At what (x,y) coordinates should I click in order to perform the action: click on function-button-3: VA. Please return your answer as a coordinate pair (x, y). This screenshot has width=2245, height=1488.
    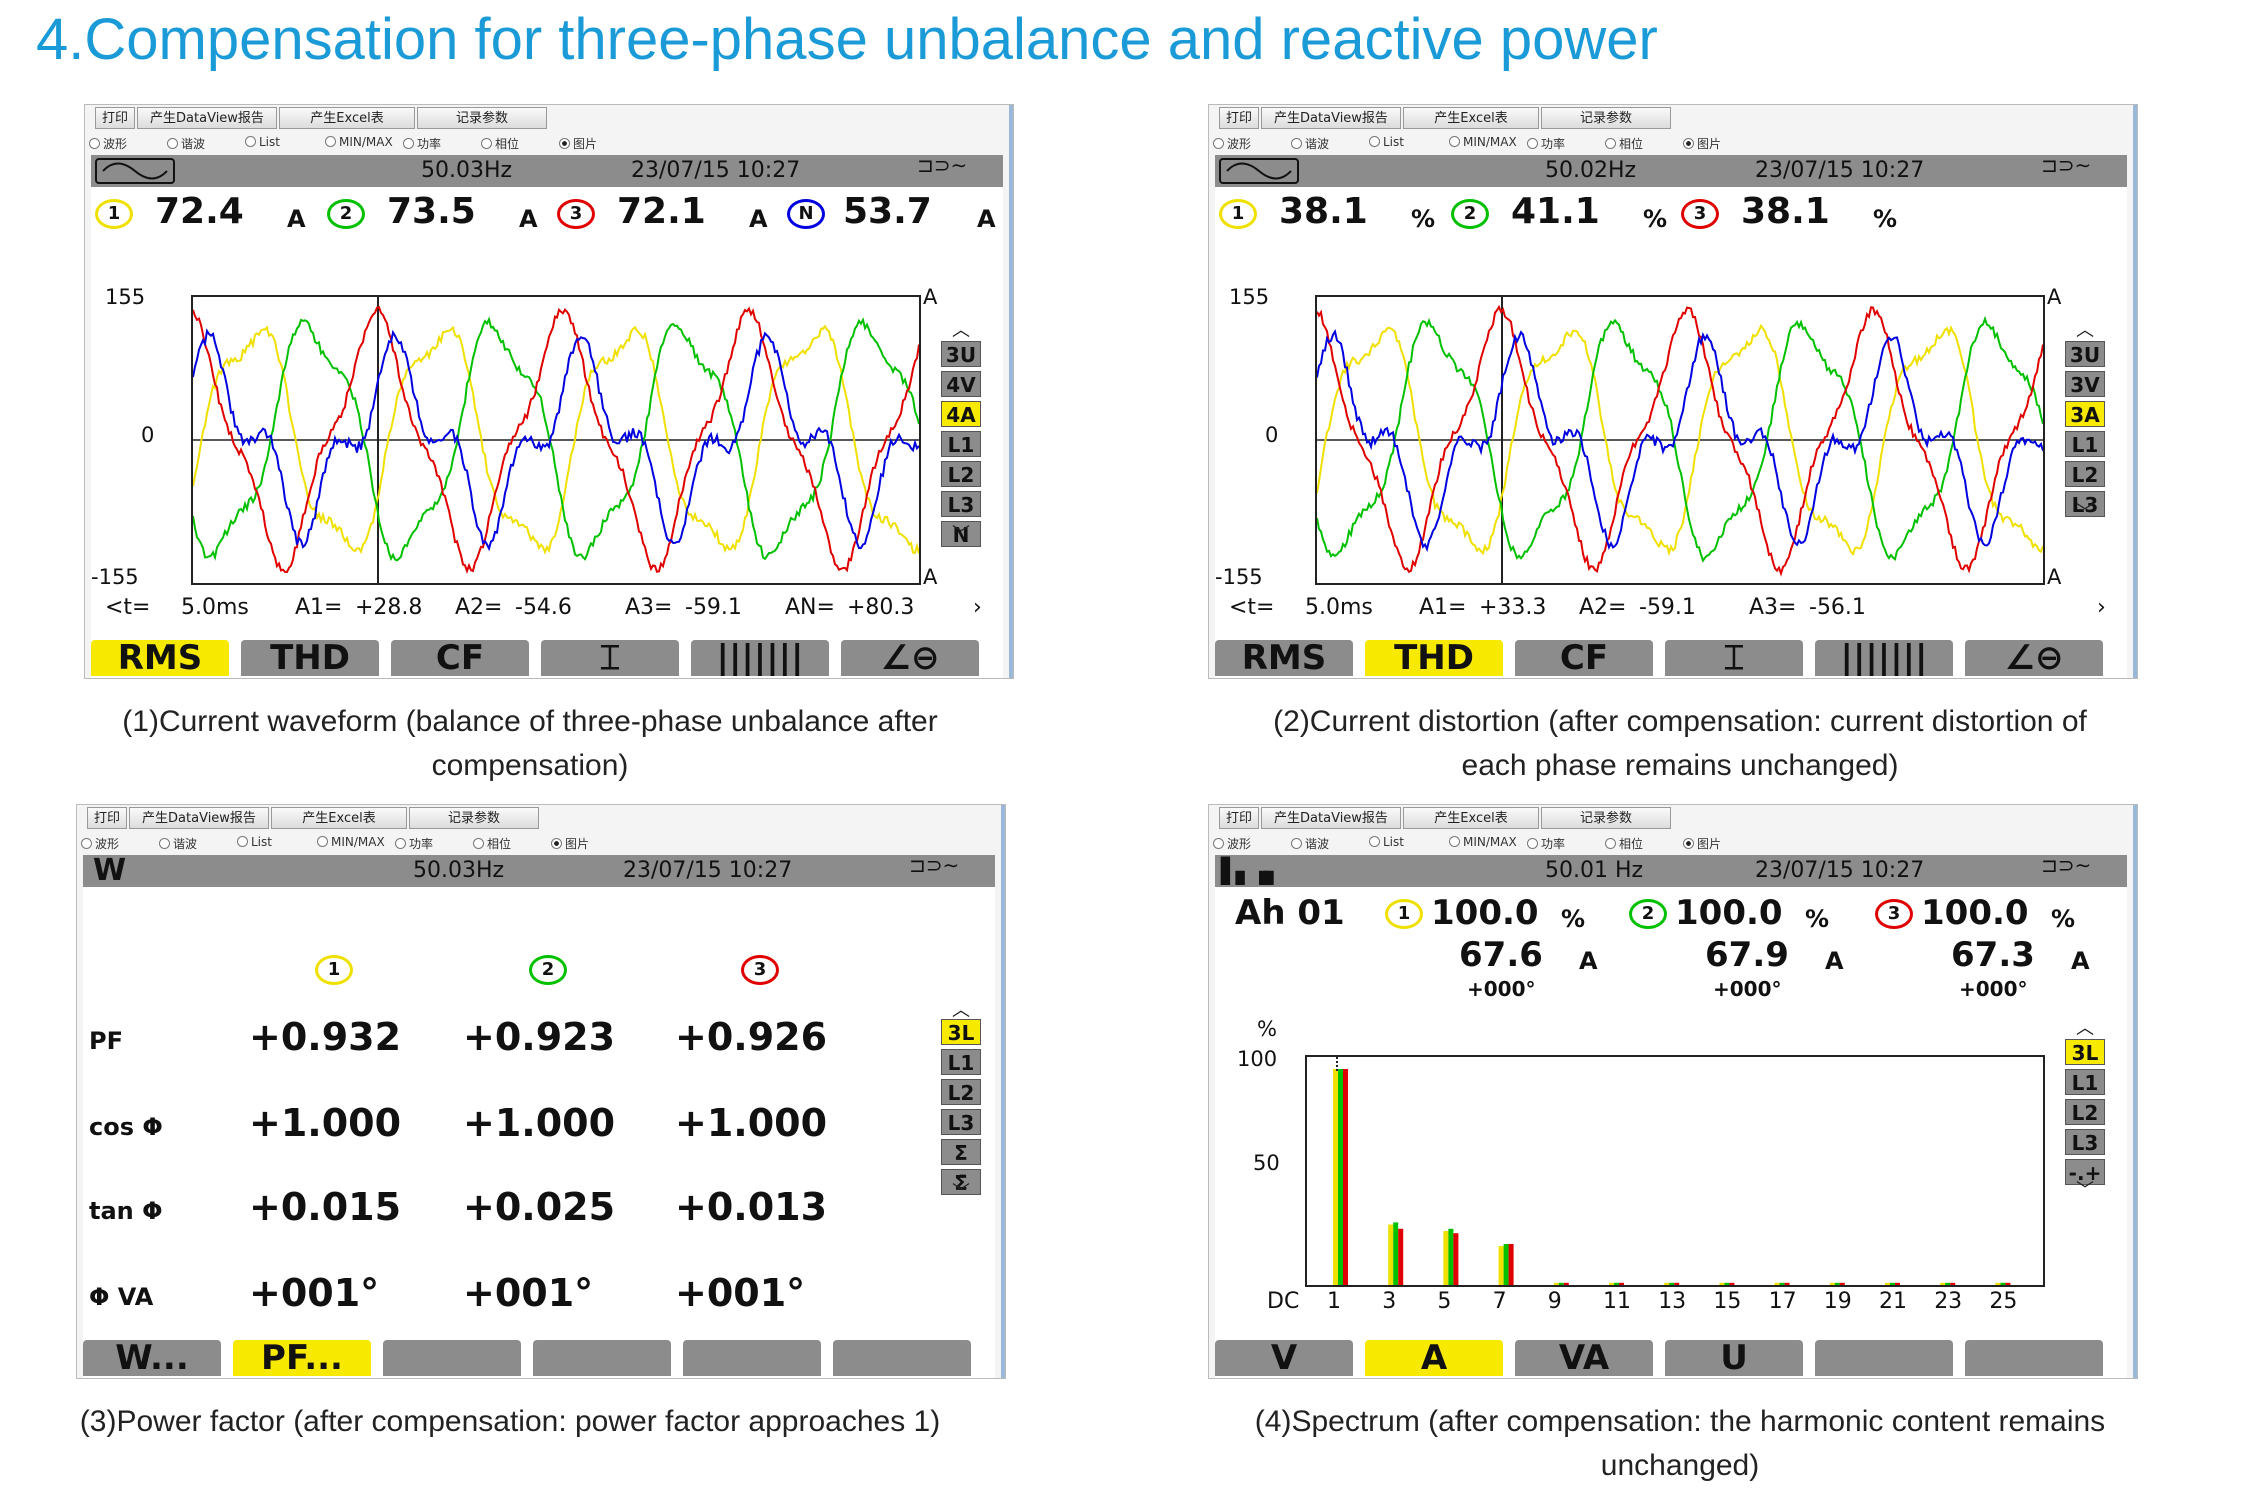
    Looking at the image, I should click on (1584, 1358).